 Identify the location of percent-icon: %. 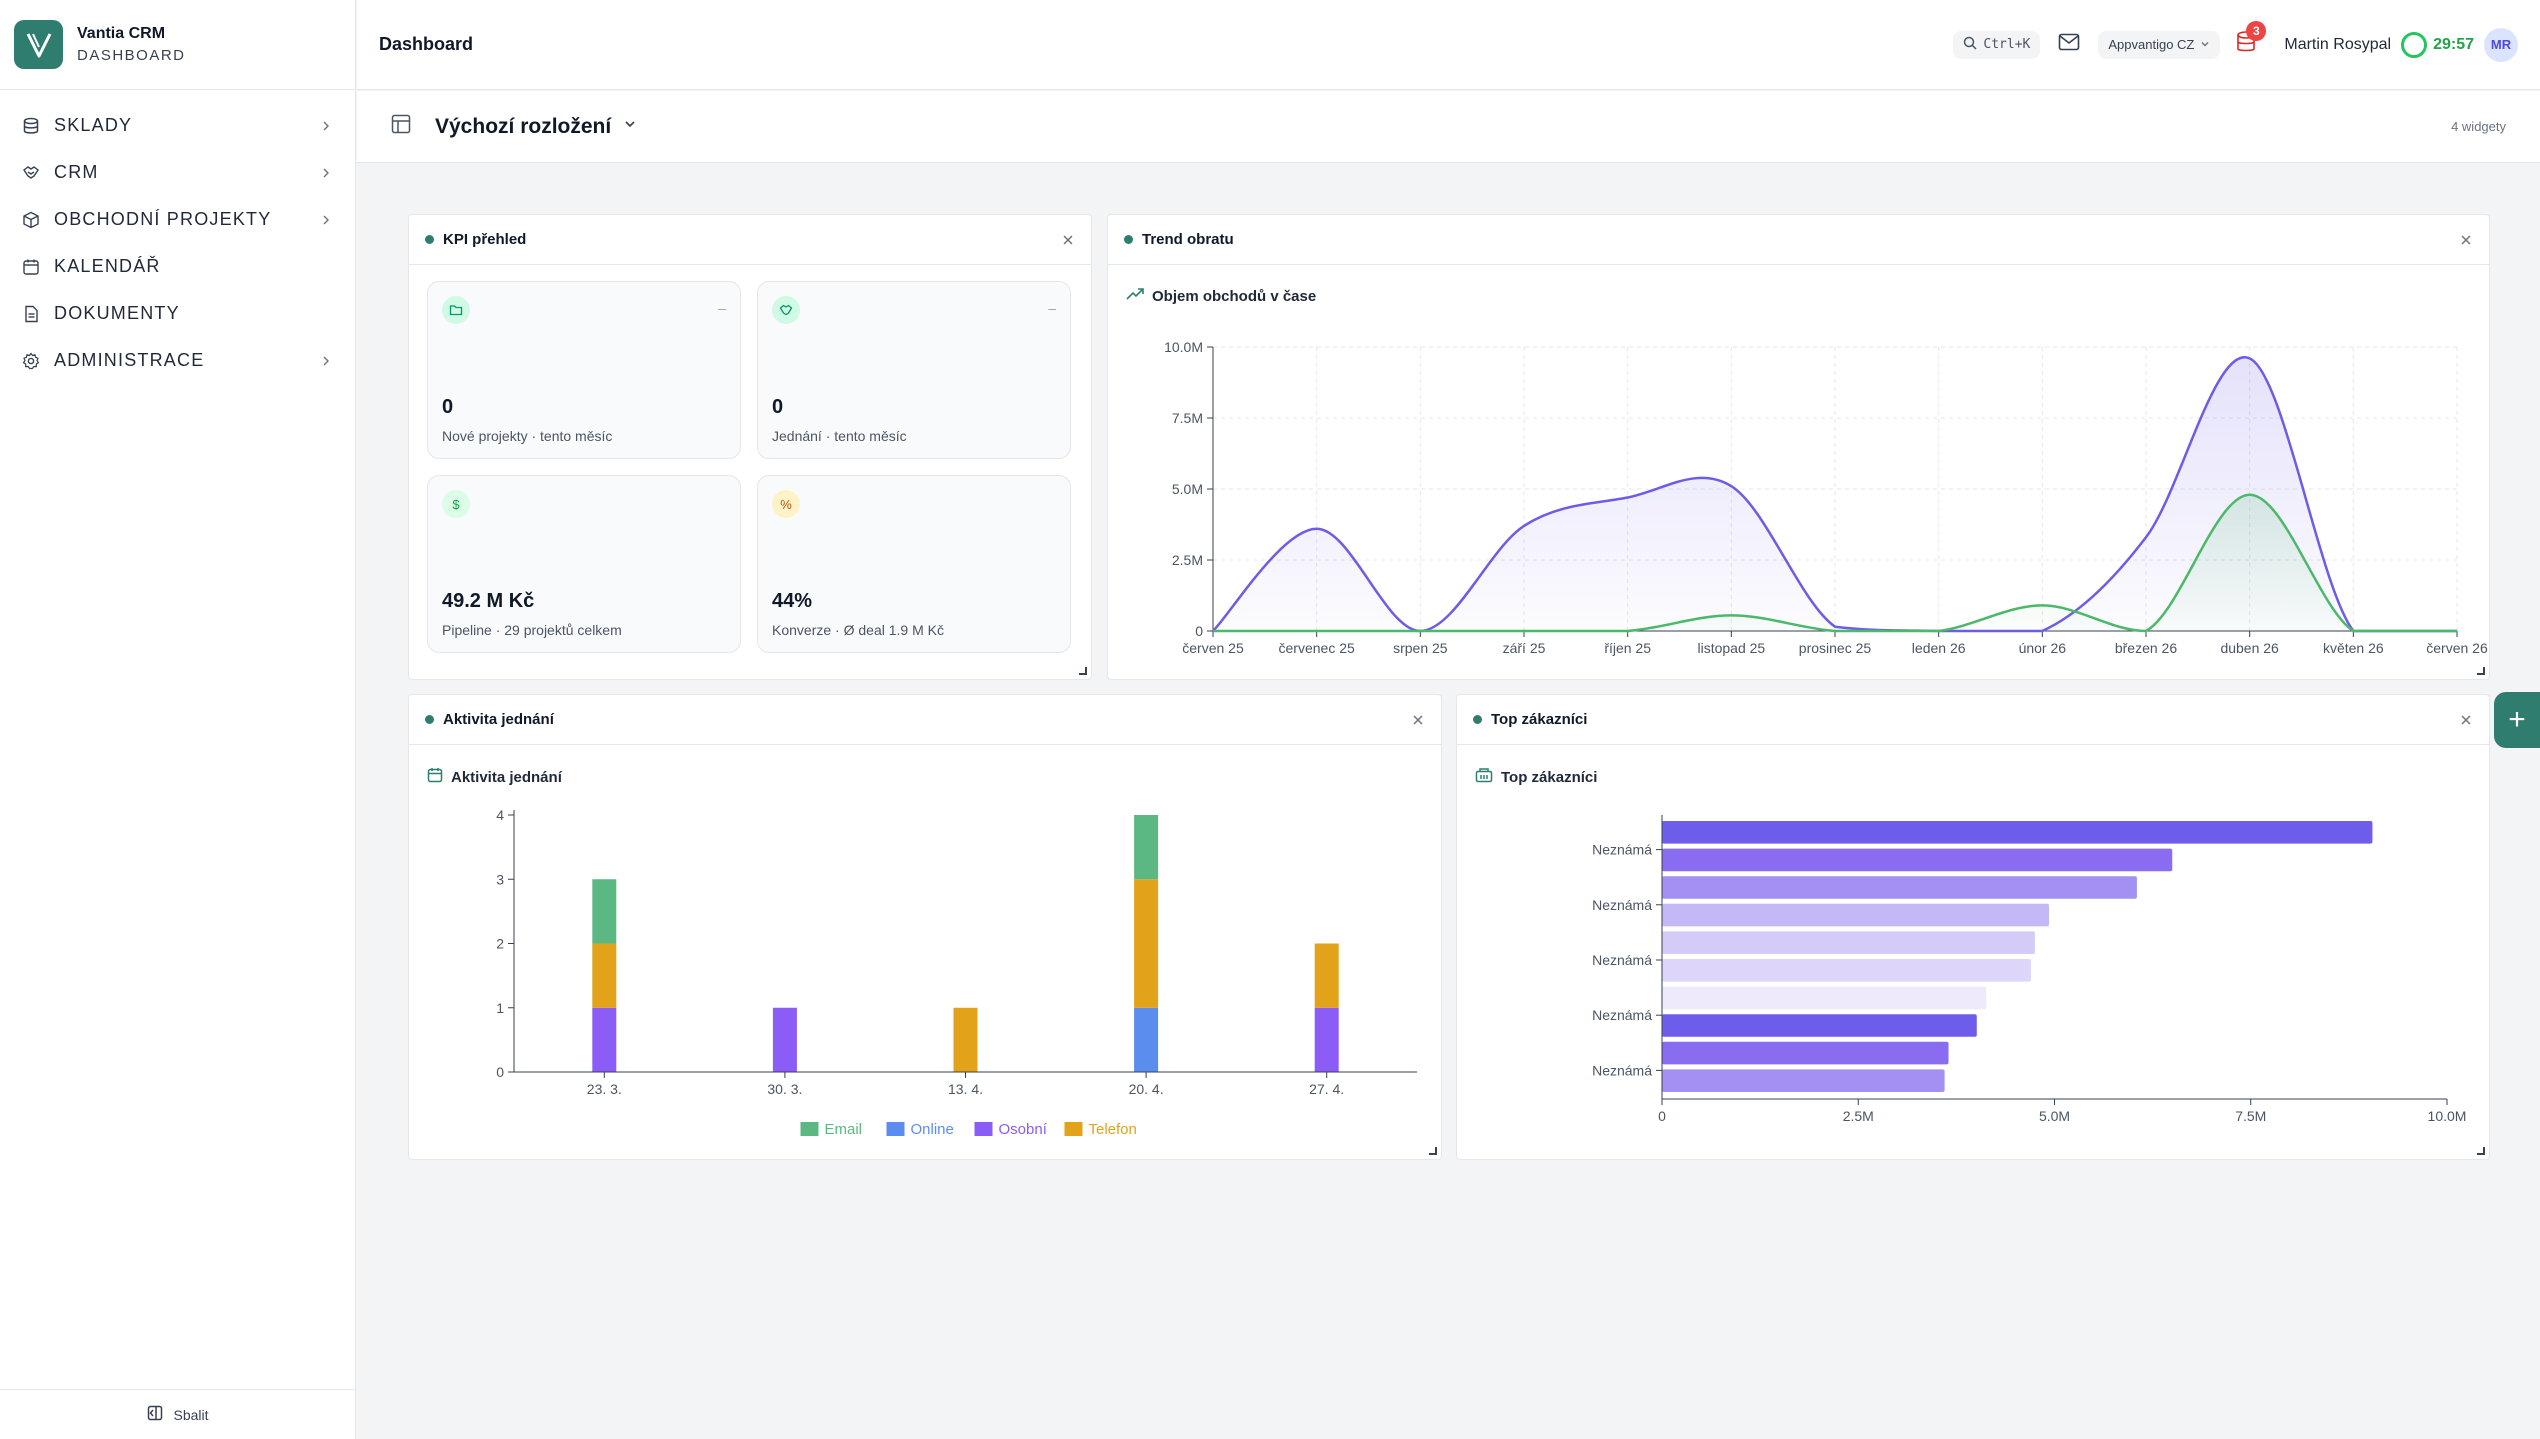
(786, 504).